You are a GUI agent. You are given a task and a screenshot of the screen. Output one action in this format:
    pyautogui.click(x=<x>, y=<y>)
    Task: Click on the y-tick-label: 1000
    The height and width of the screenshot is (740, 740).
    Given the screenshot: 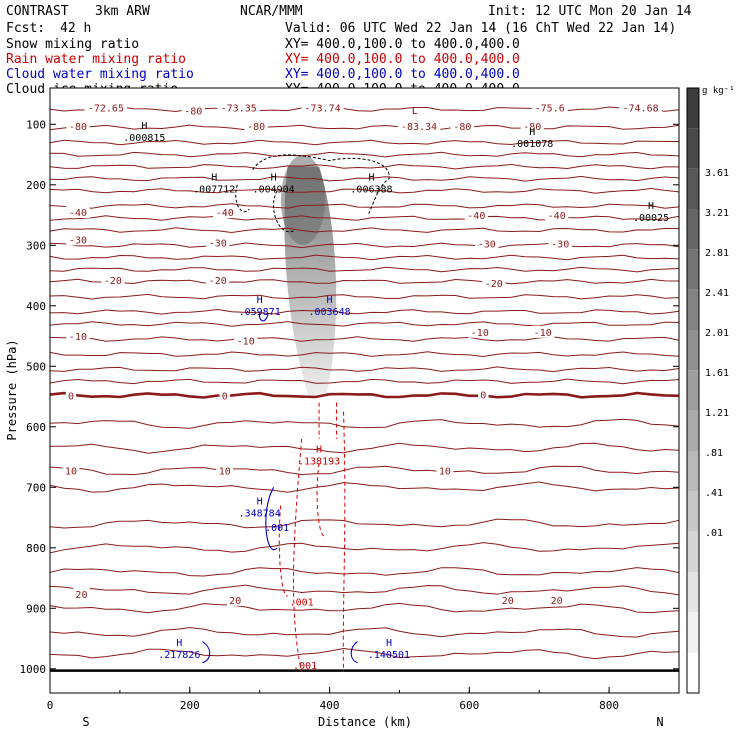 What is the action you would take?
    pyautogui.click(x=33, y=669)
    